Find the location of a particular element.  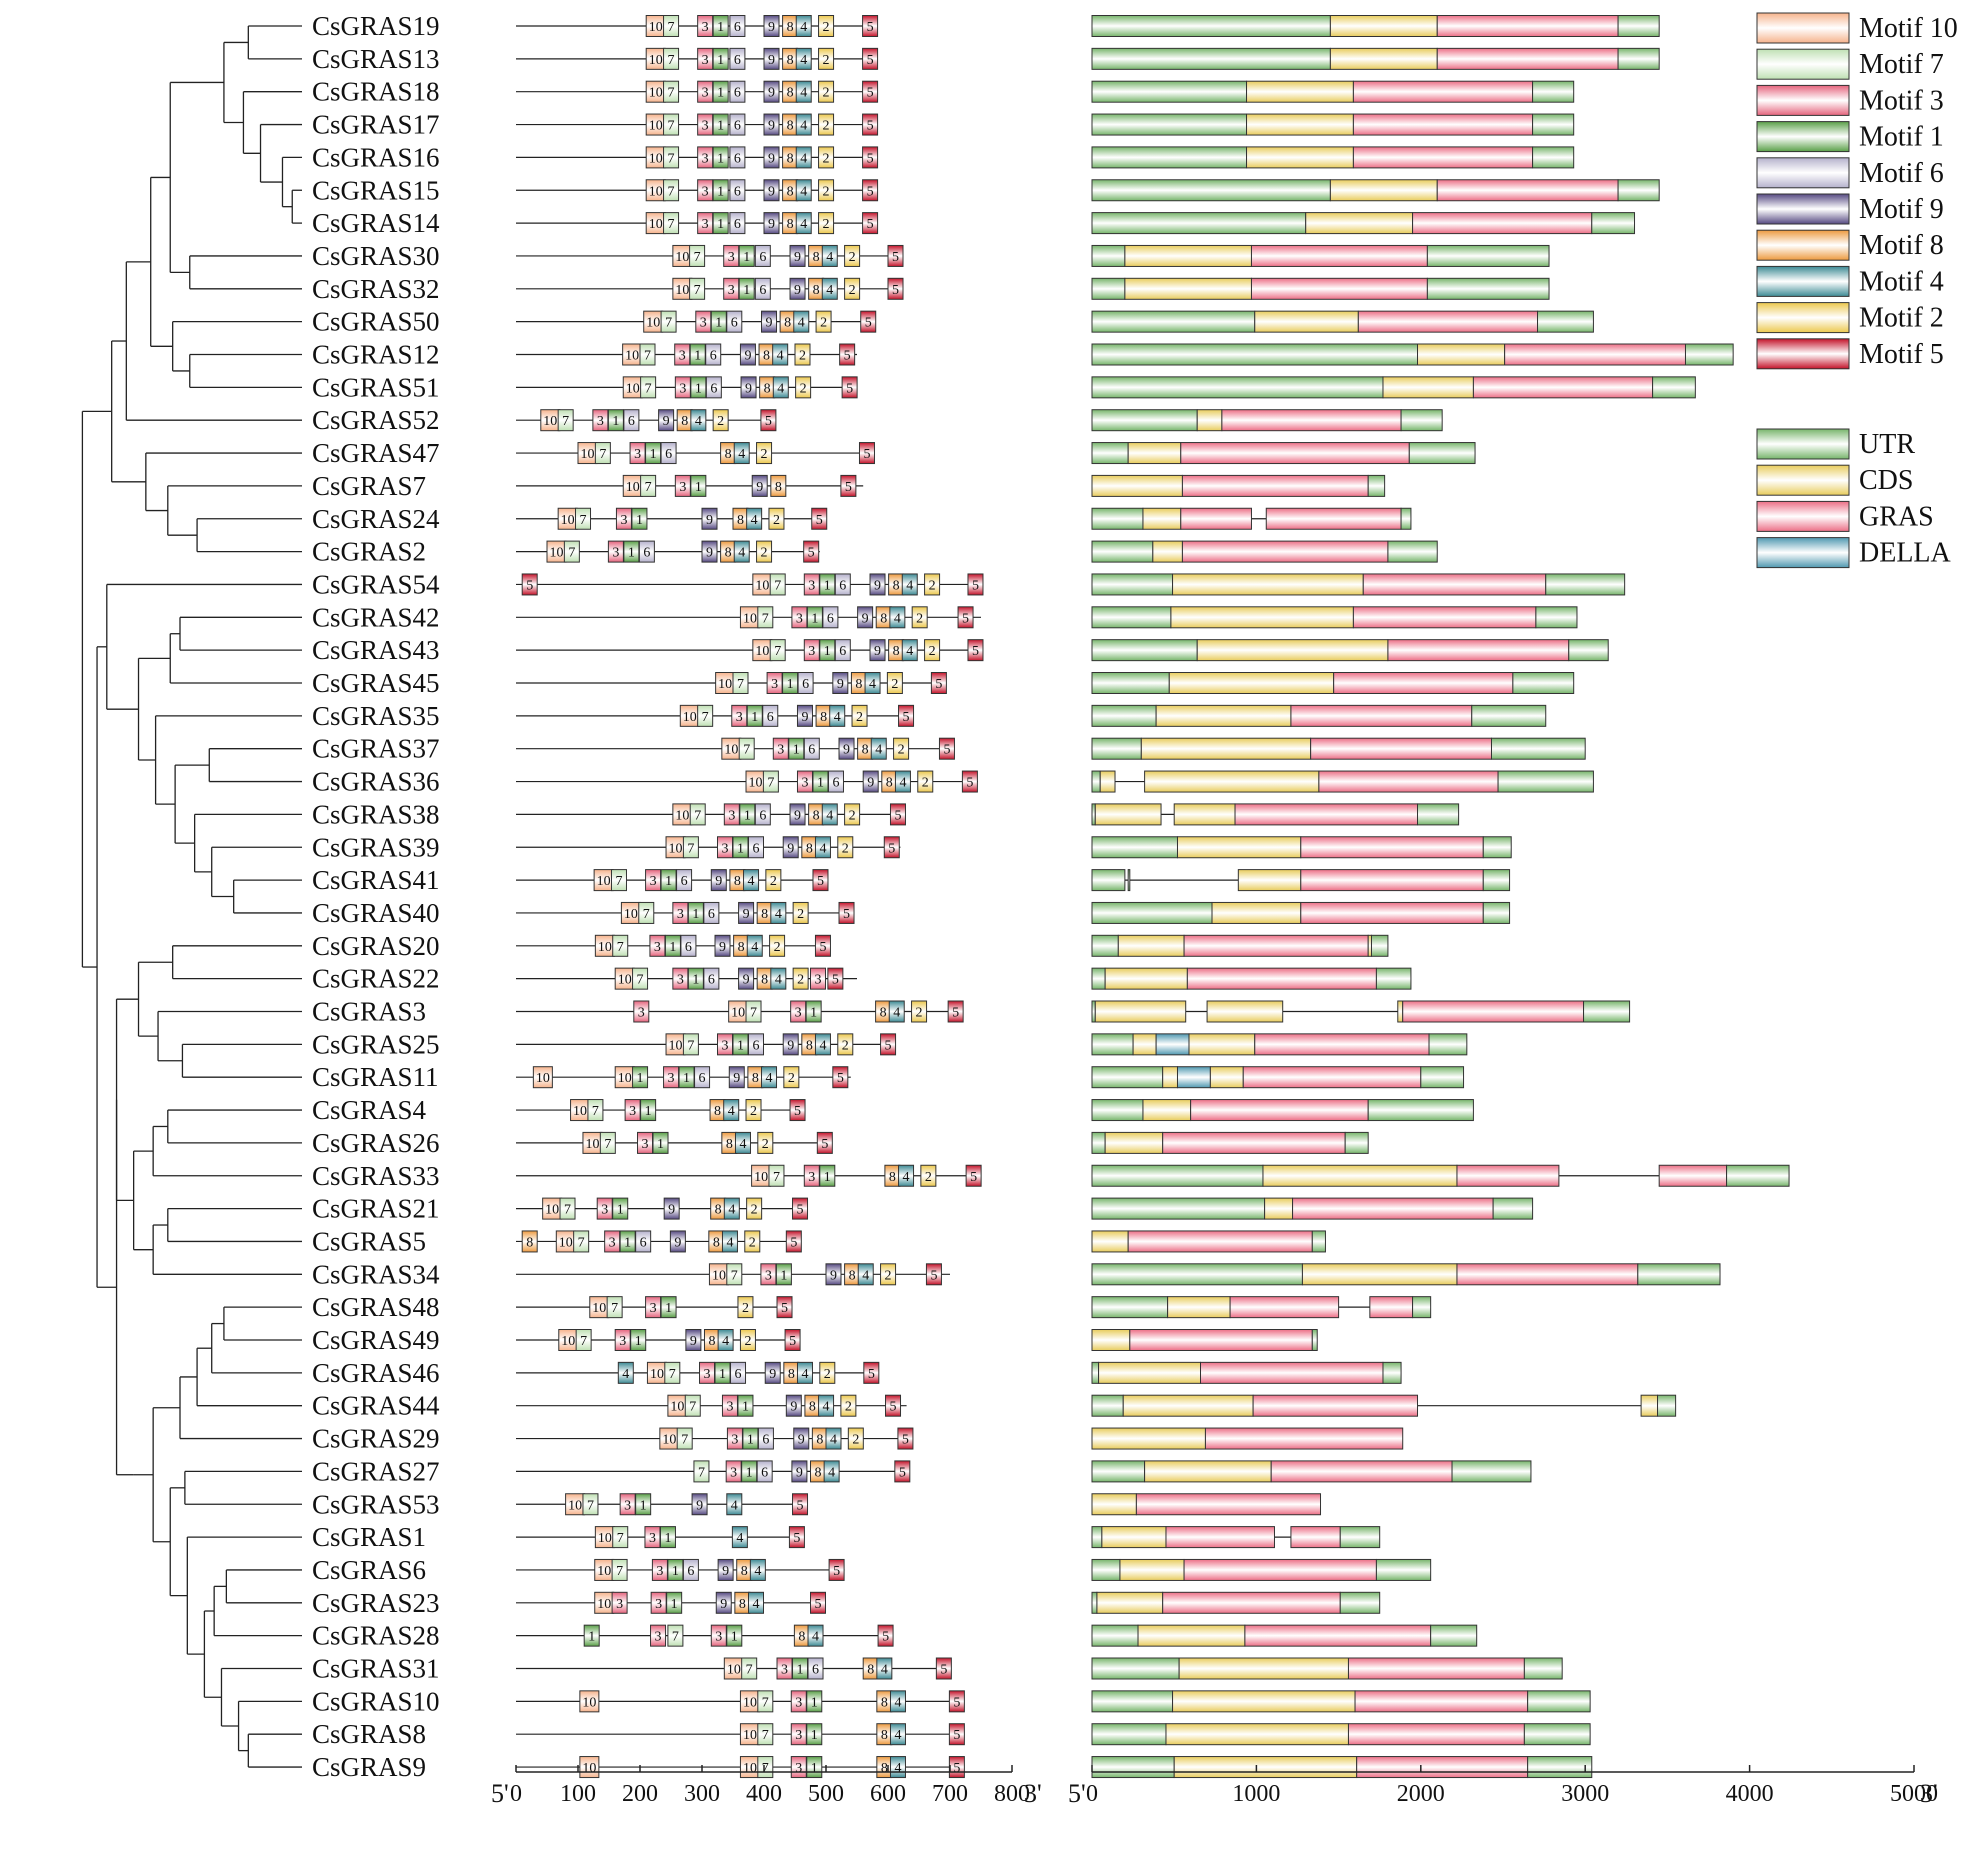

gene-label: CsGRAS31 is located at coordinates (376, 1669).